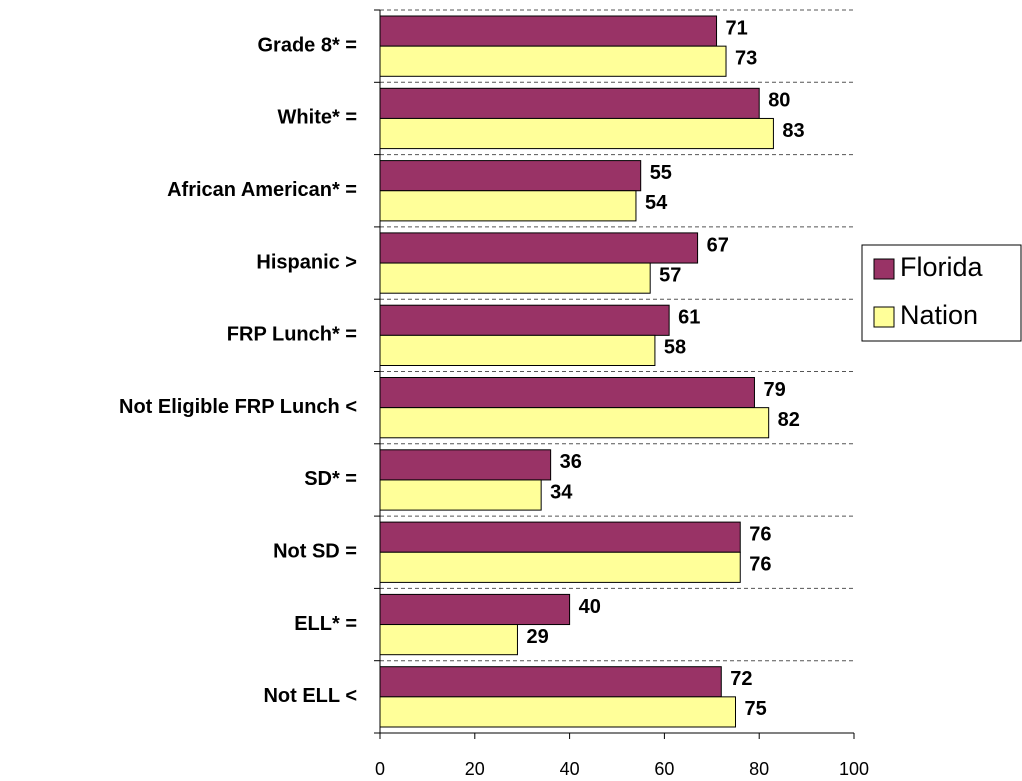 The image size is (1022, 781). What do you see at coordinates (656, 203) in the screenshot?
I see `value-label: 54` at bounding box center [656, 203].